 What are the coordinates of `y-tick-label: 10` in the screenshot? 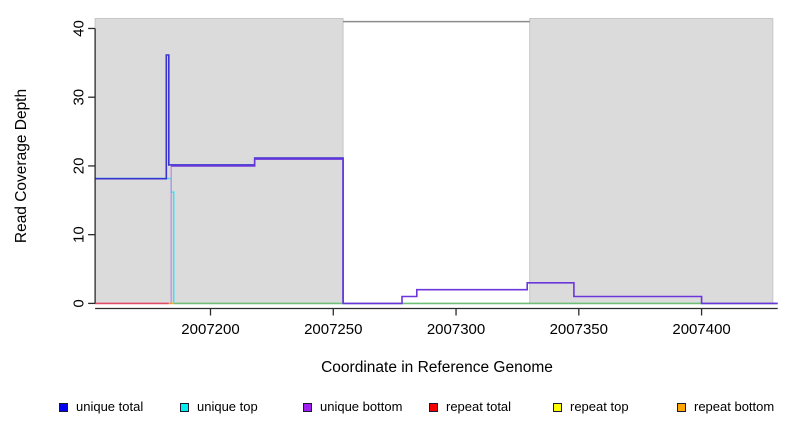 It's located at (79, 234).